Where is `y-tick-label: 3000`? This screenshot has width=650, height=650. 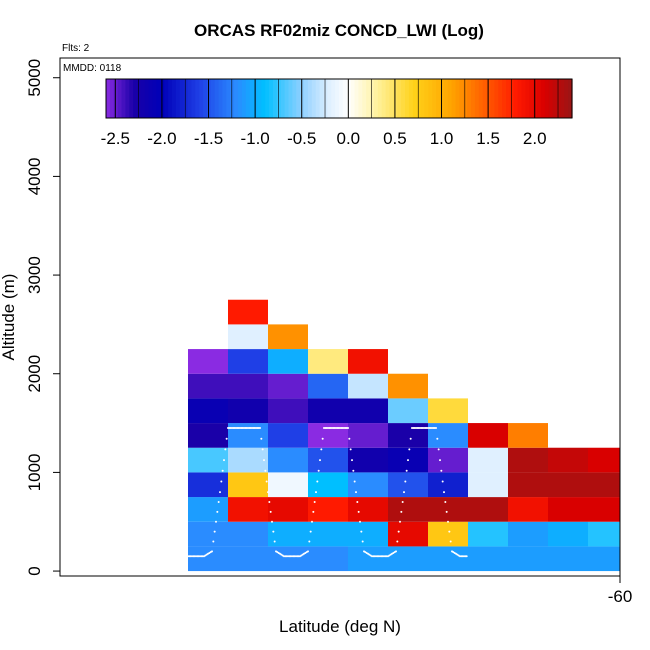
y-tick-label: 3000 is located at coordinates (34, 275).